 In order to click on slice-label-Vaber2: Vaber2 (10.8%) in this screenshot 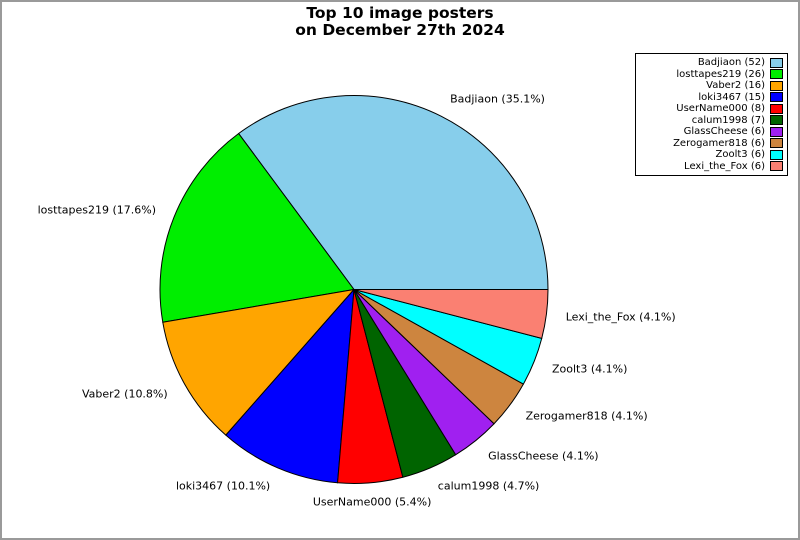, I will do `click(124, 394)`.